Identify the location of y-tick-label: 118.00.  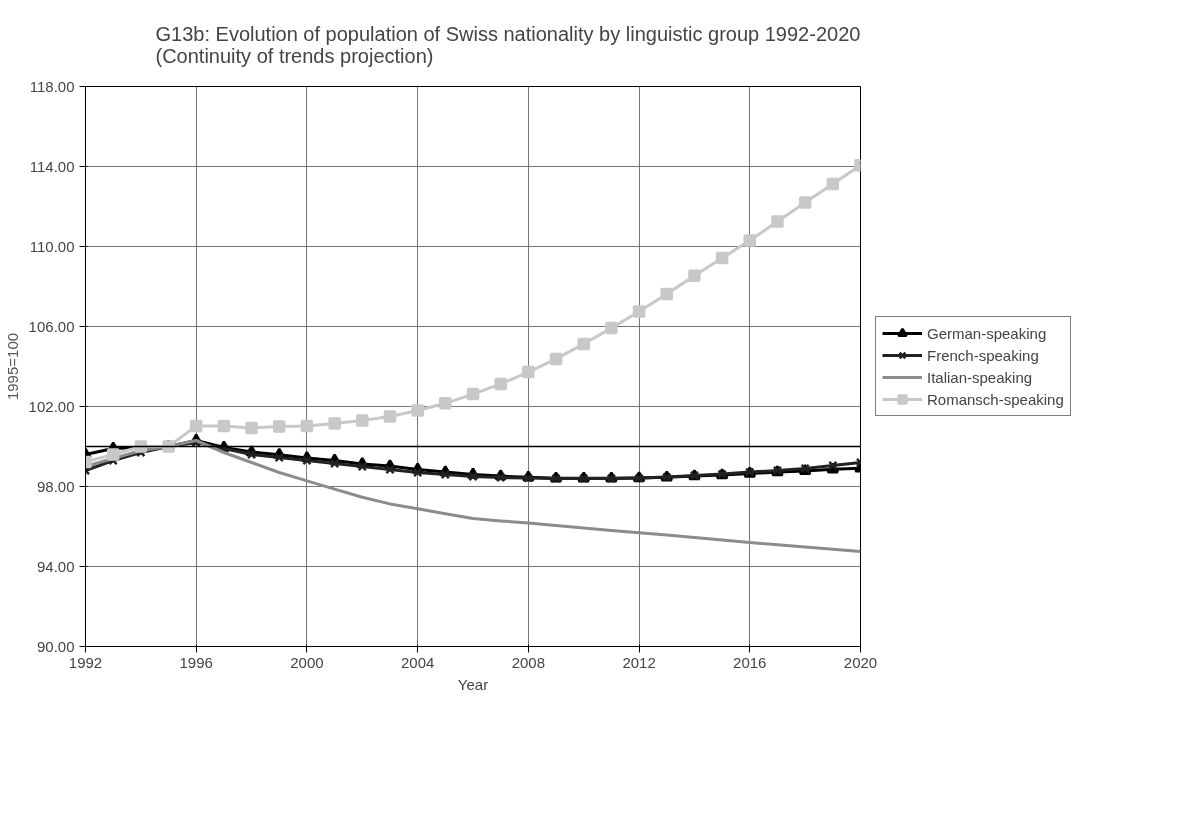
(52, 86).